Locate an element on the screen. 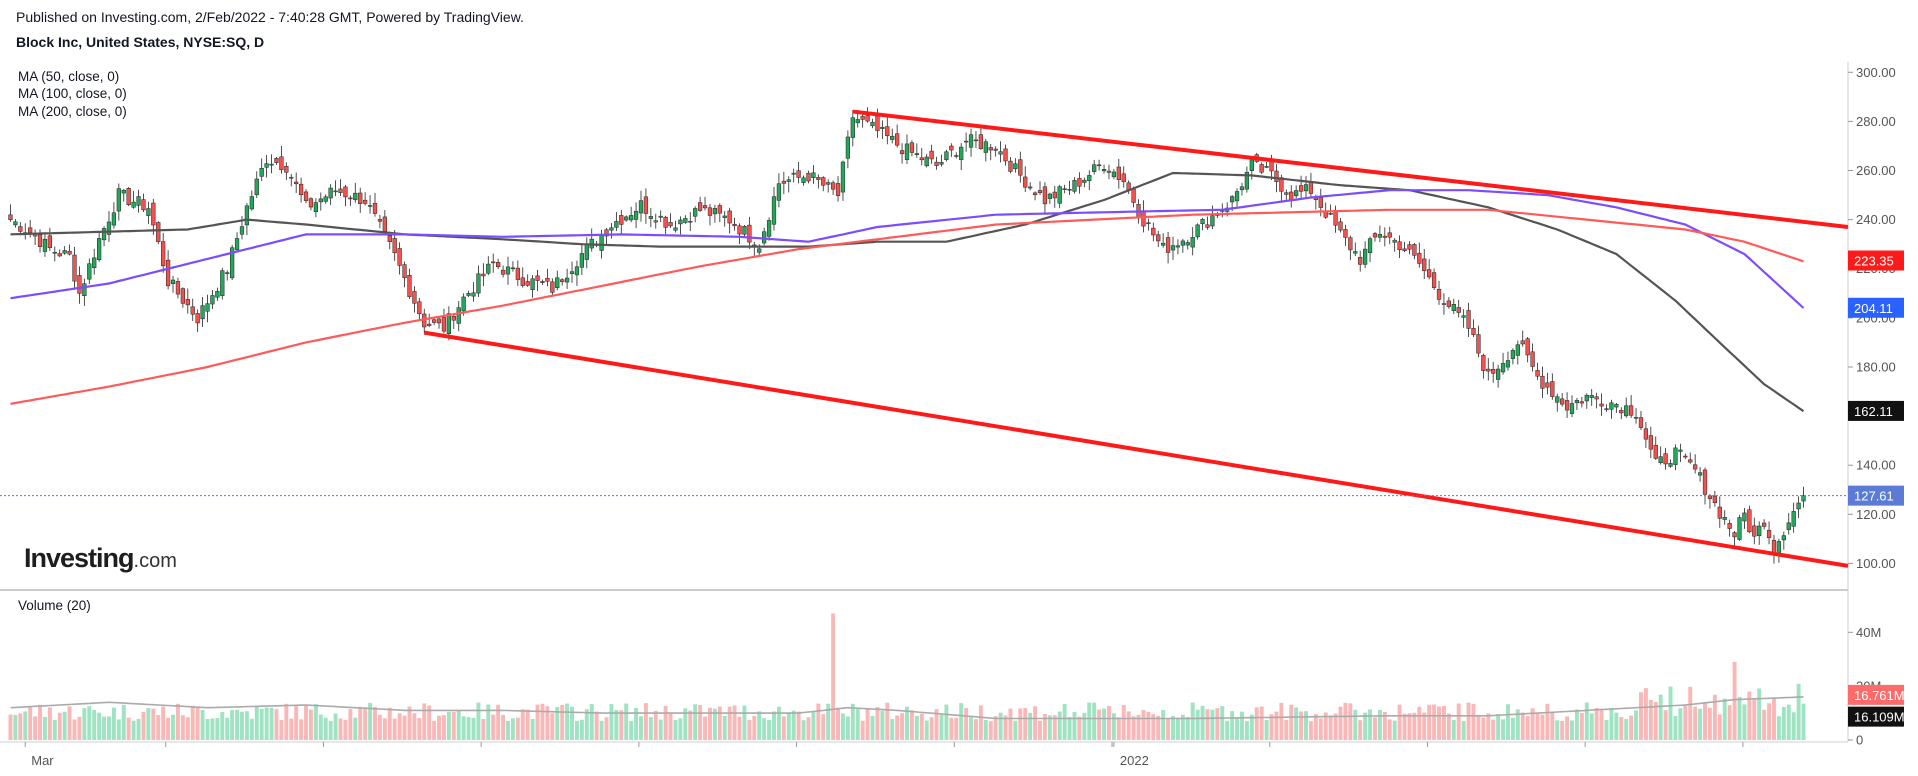 The image size is (1918, 776). investing-logo: Investing.com is located at coordinates (100, 558).